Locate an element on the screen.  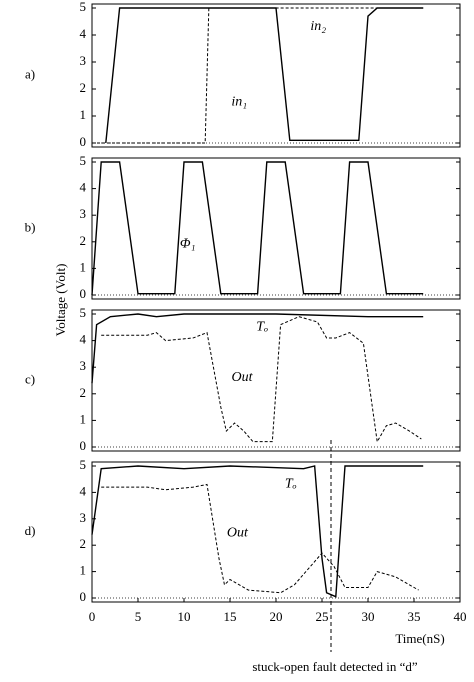
x-tick-label: 20 is located at coordinates (276, 616).